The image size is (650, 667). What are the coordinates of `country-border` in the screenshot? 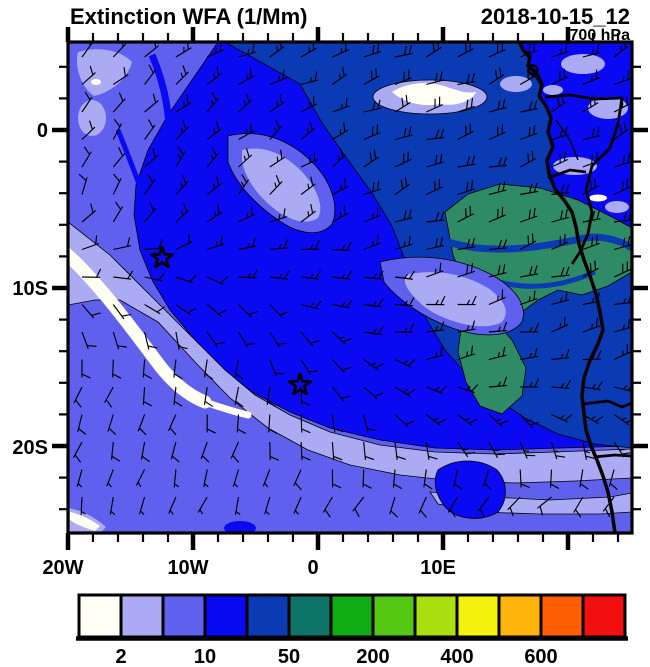 It's located at (584, 179).